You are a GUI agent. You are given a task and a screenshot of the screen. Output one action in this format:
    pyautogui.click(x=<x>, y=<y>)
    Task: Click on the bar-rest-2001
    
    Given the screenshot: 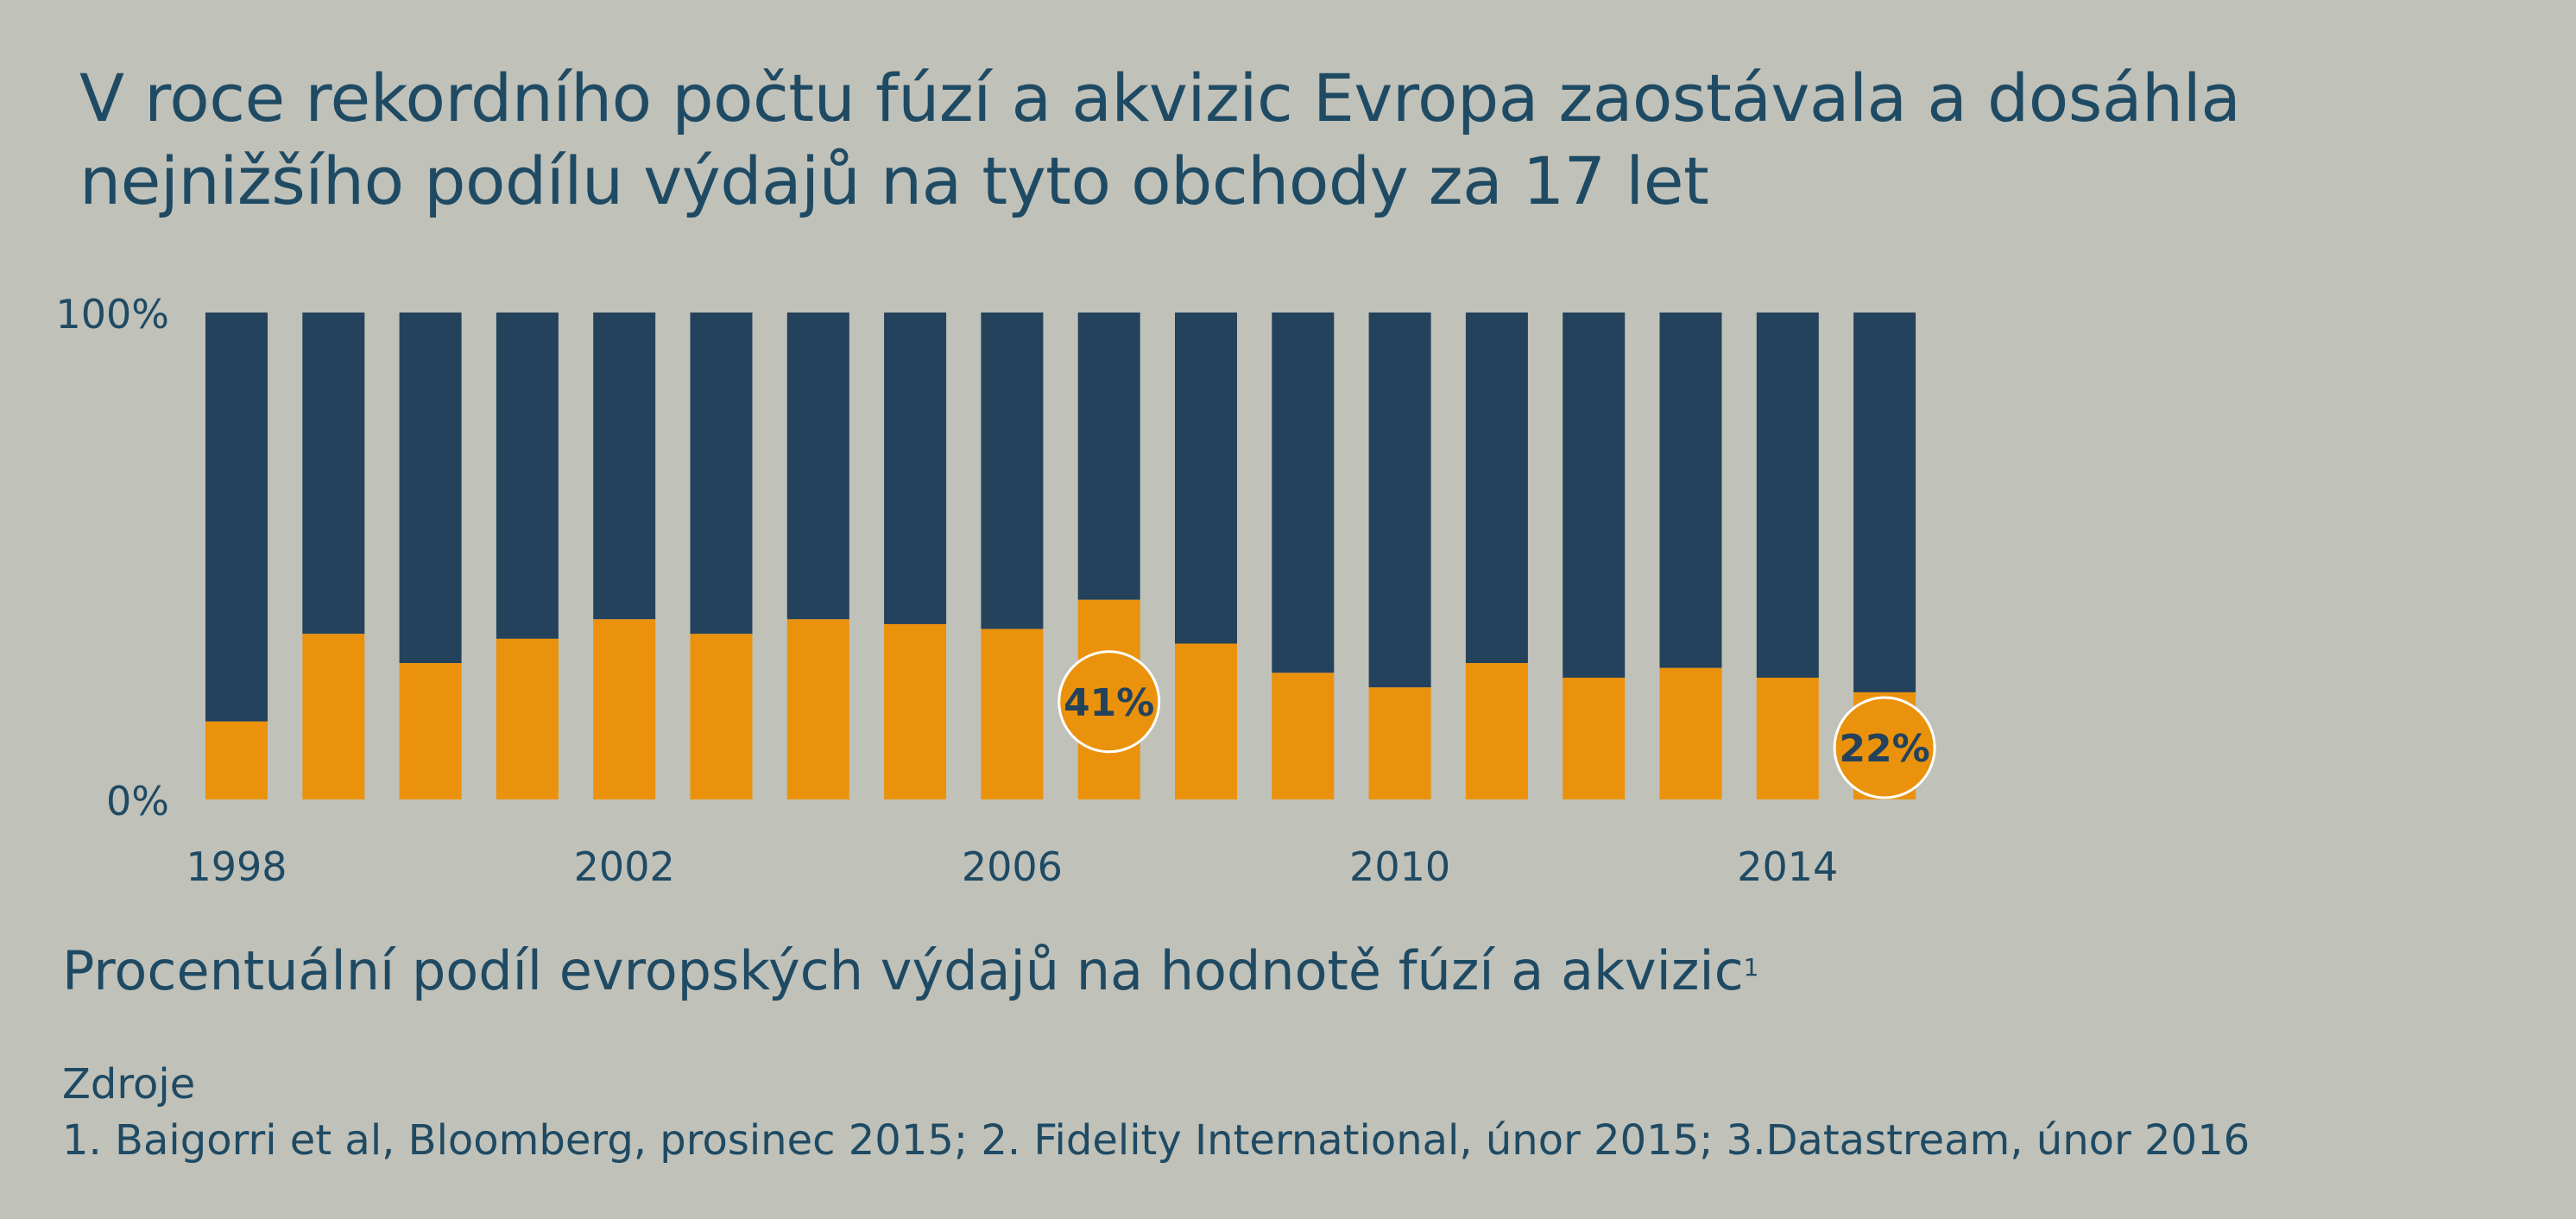 What is the action you would take?
    pyautogui.click(x=527, y=476)
    